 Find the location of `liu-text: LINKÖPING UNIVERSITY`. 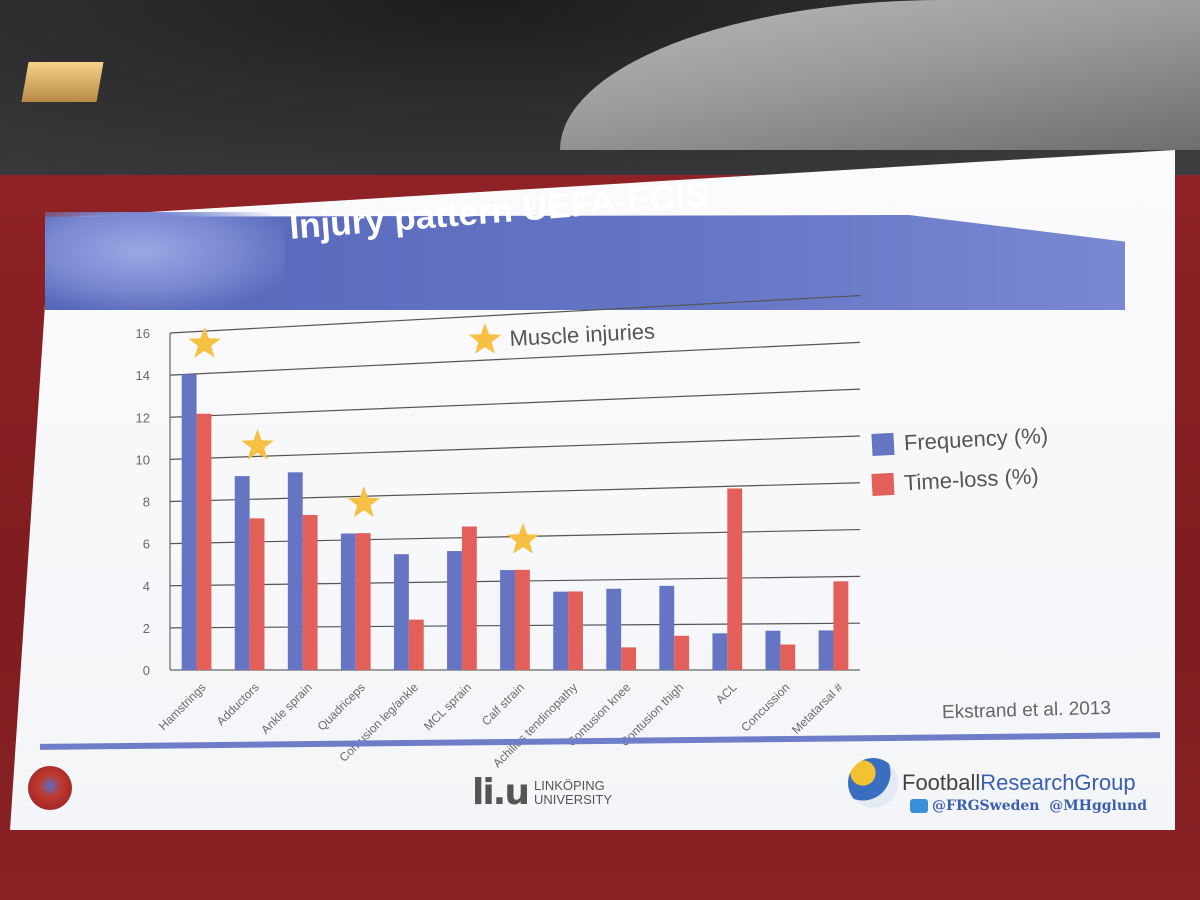

liu-text: LINKÖPING UNIVERSITY is located at coordinates (572, 792).